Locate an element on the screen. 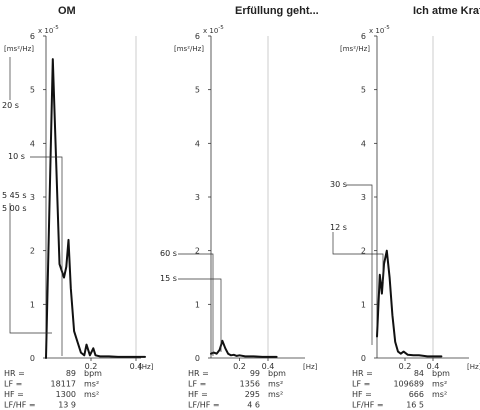 The height and width of the screenshot is (410, 480). stat-row: LF = 1356 ms² is located at coordinates (235, 384).